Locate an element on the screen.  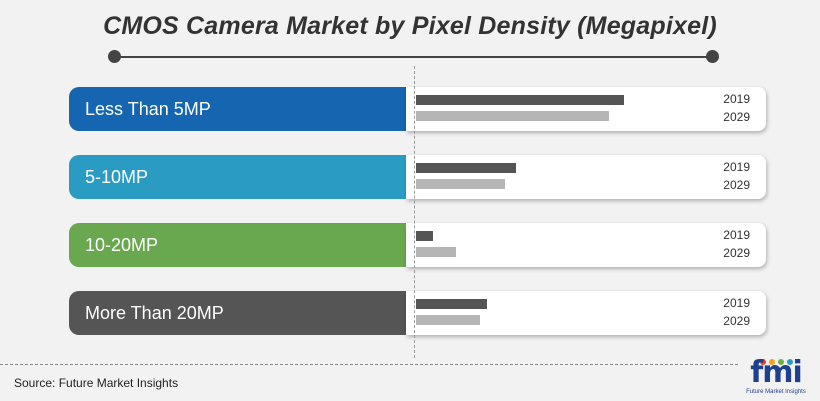
category-label: 10-20MP is located at coordinates (249, 245).